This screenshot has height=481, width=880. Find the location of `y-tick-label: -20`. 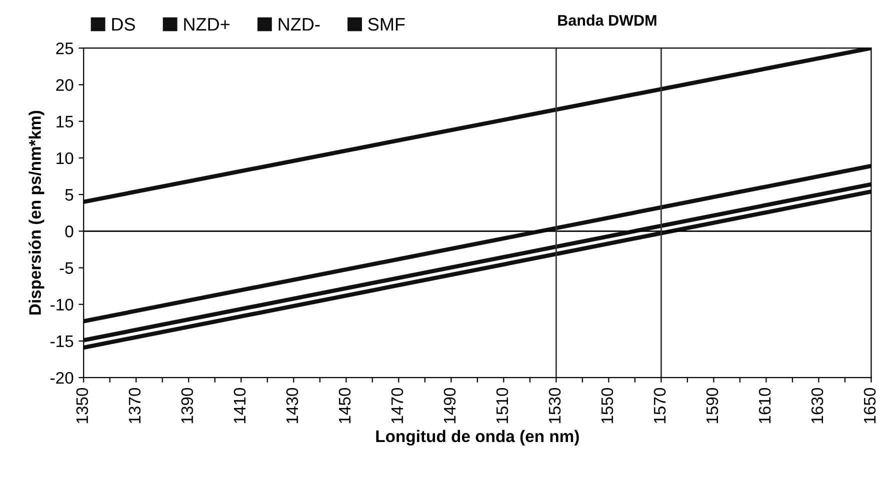

y-tick-label: -20 is located at coordinates (62, 378).